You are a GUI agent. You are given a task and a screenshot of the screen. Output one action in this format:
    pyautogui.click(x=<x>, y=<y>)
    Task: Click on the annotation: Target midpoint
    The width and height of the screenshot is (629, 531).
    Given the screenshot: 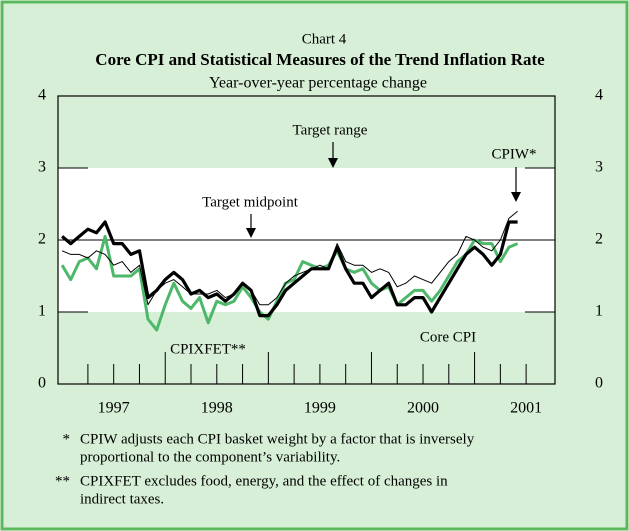 What is the action you would take?
    pyautogui.click(x=250, y=202)
    